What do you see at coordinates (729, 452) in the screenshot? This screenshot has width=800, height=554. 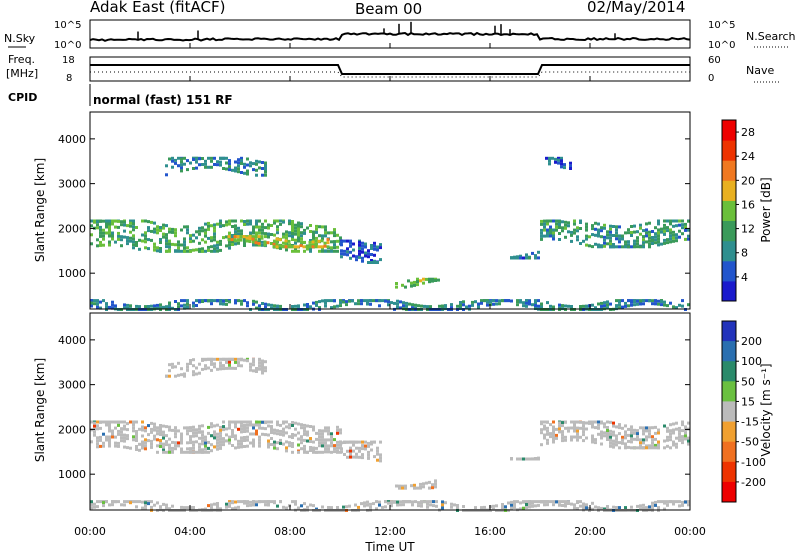 I see `colorbar-swatch` at bounding box center [729, 452].